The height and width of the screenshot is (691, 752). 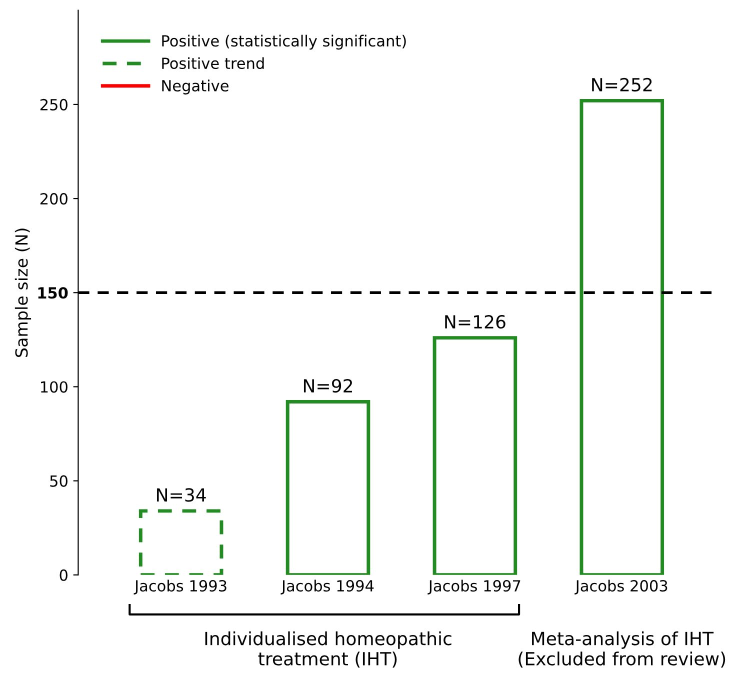 What do you see at coordinates (54, 199) in the screenshot?
I see `y-tick-label: 200` at bounding box center [54, 199].